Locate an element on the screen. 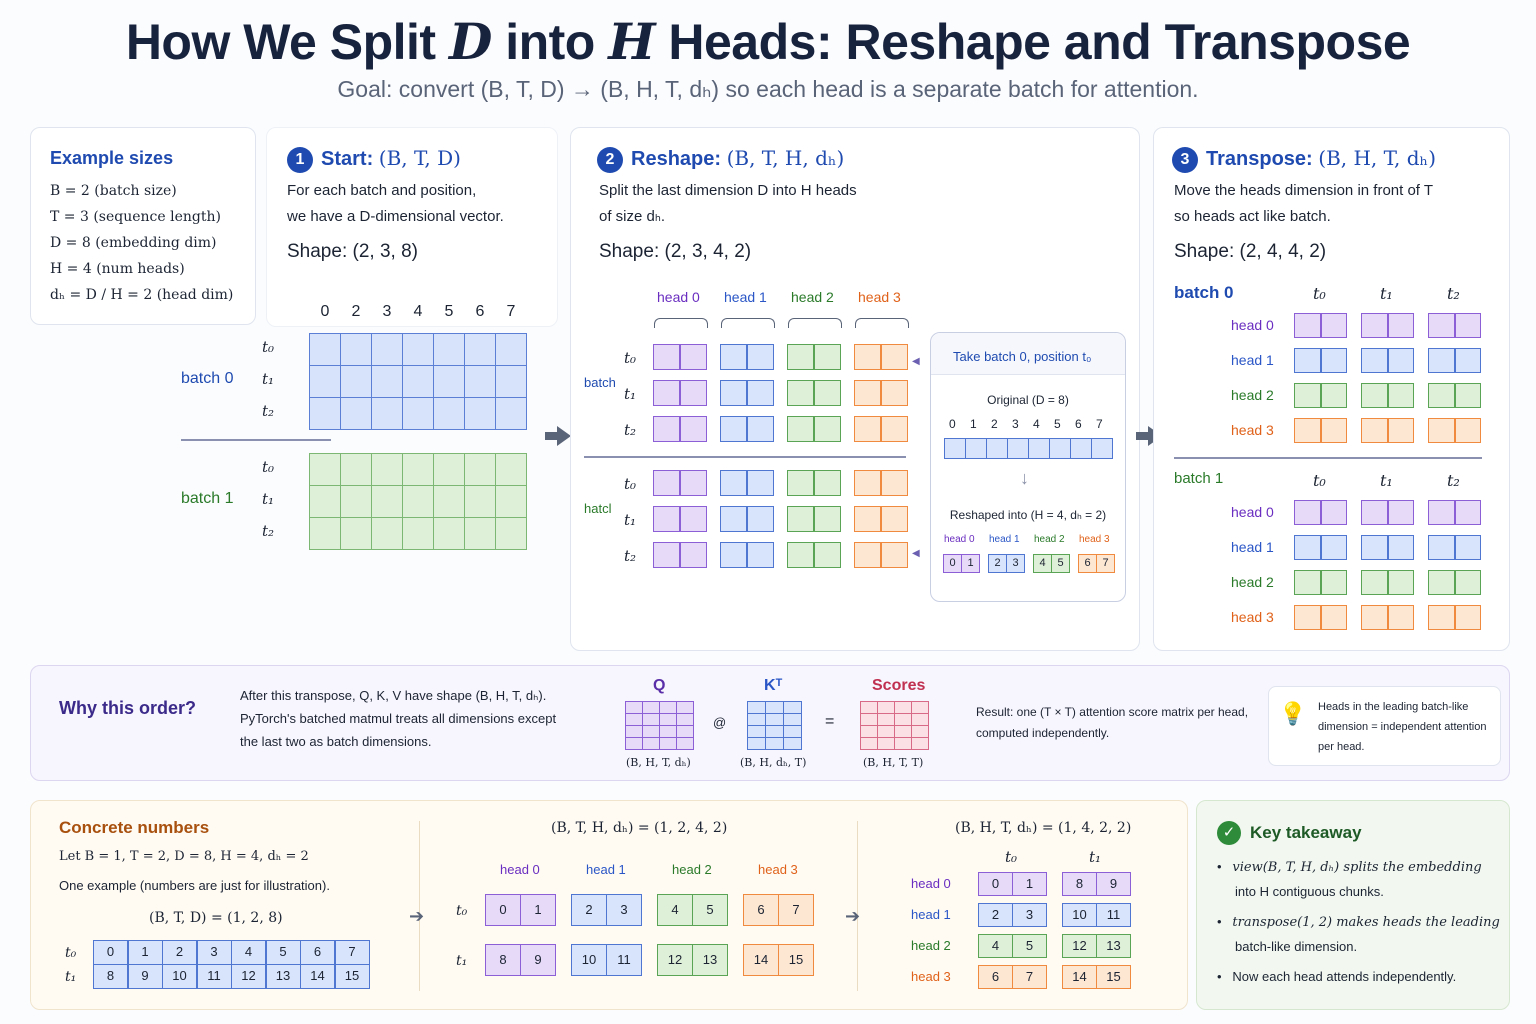 This screenshot has height=1024, width=1536. row-label: t₁ is located at coordinates (462, 961).